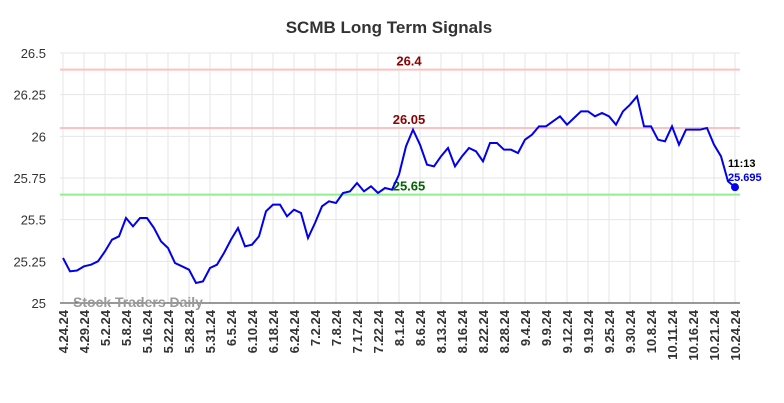 The height and width of the screenshot is (403, 784). I want to click on x-tick-label: 5.2.24, so click(105, 327).